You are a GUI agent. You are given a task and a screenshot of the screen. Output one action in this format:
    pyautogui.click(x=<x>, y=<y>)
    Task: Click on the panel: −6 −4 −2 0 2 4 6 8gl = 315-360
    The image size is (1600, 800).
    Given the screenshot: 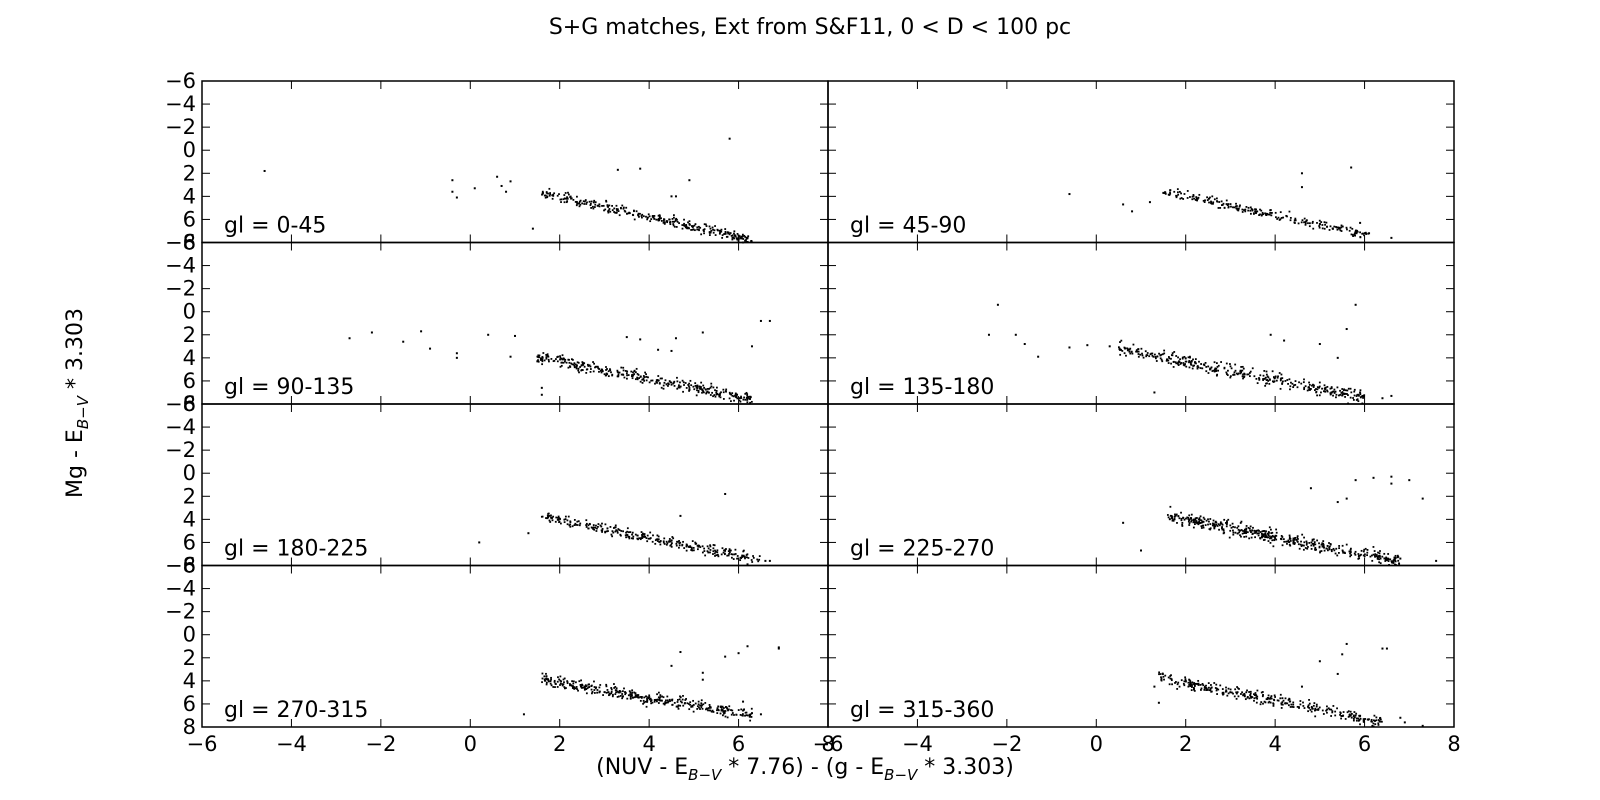 What is the action you would take?
    pyautogui.click(x=1137, y=660)
    